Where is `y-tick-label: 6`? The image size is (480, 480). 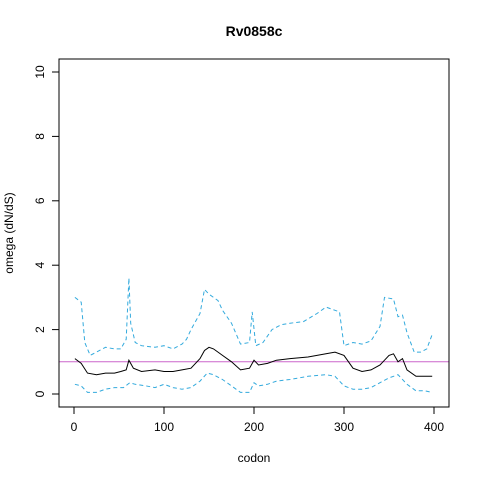
y-tick-label: 6 is located at coordinates (40, 200).